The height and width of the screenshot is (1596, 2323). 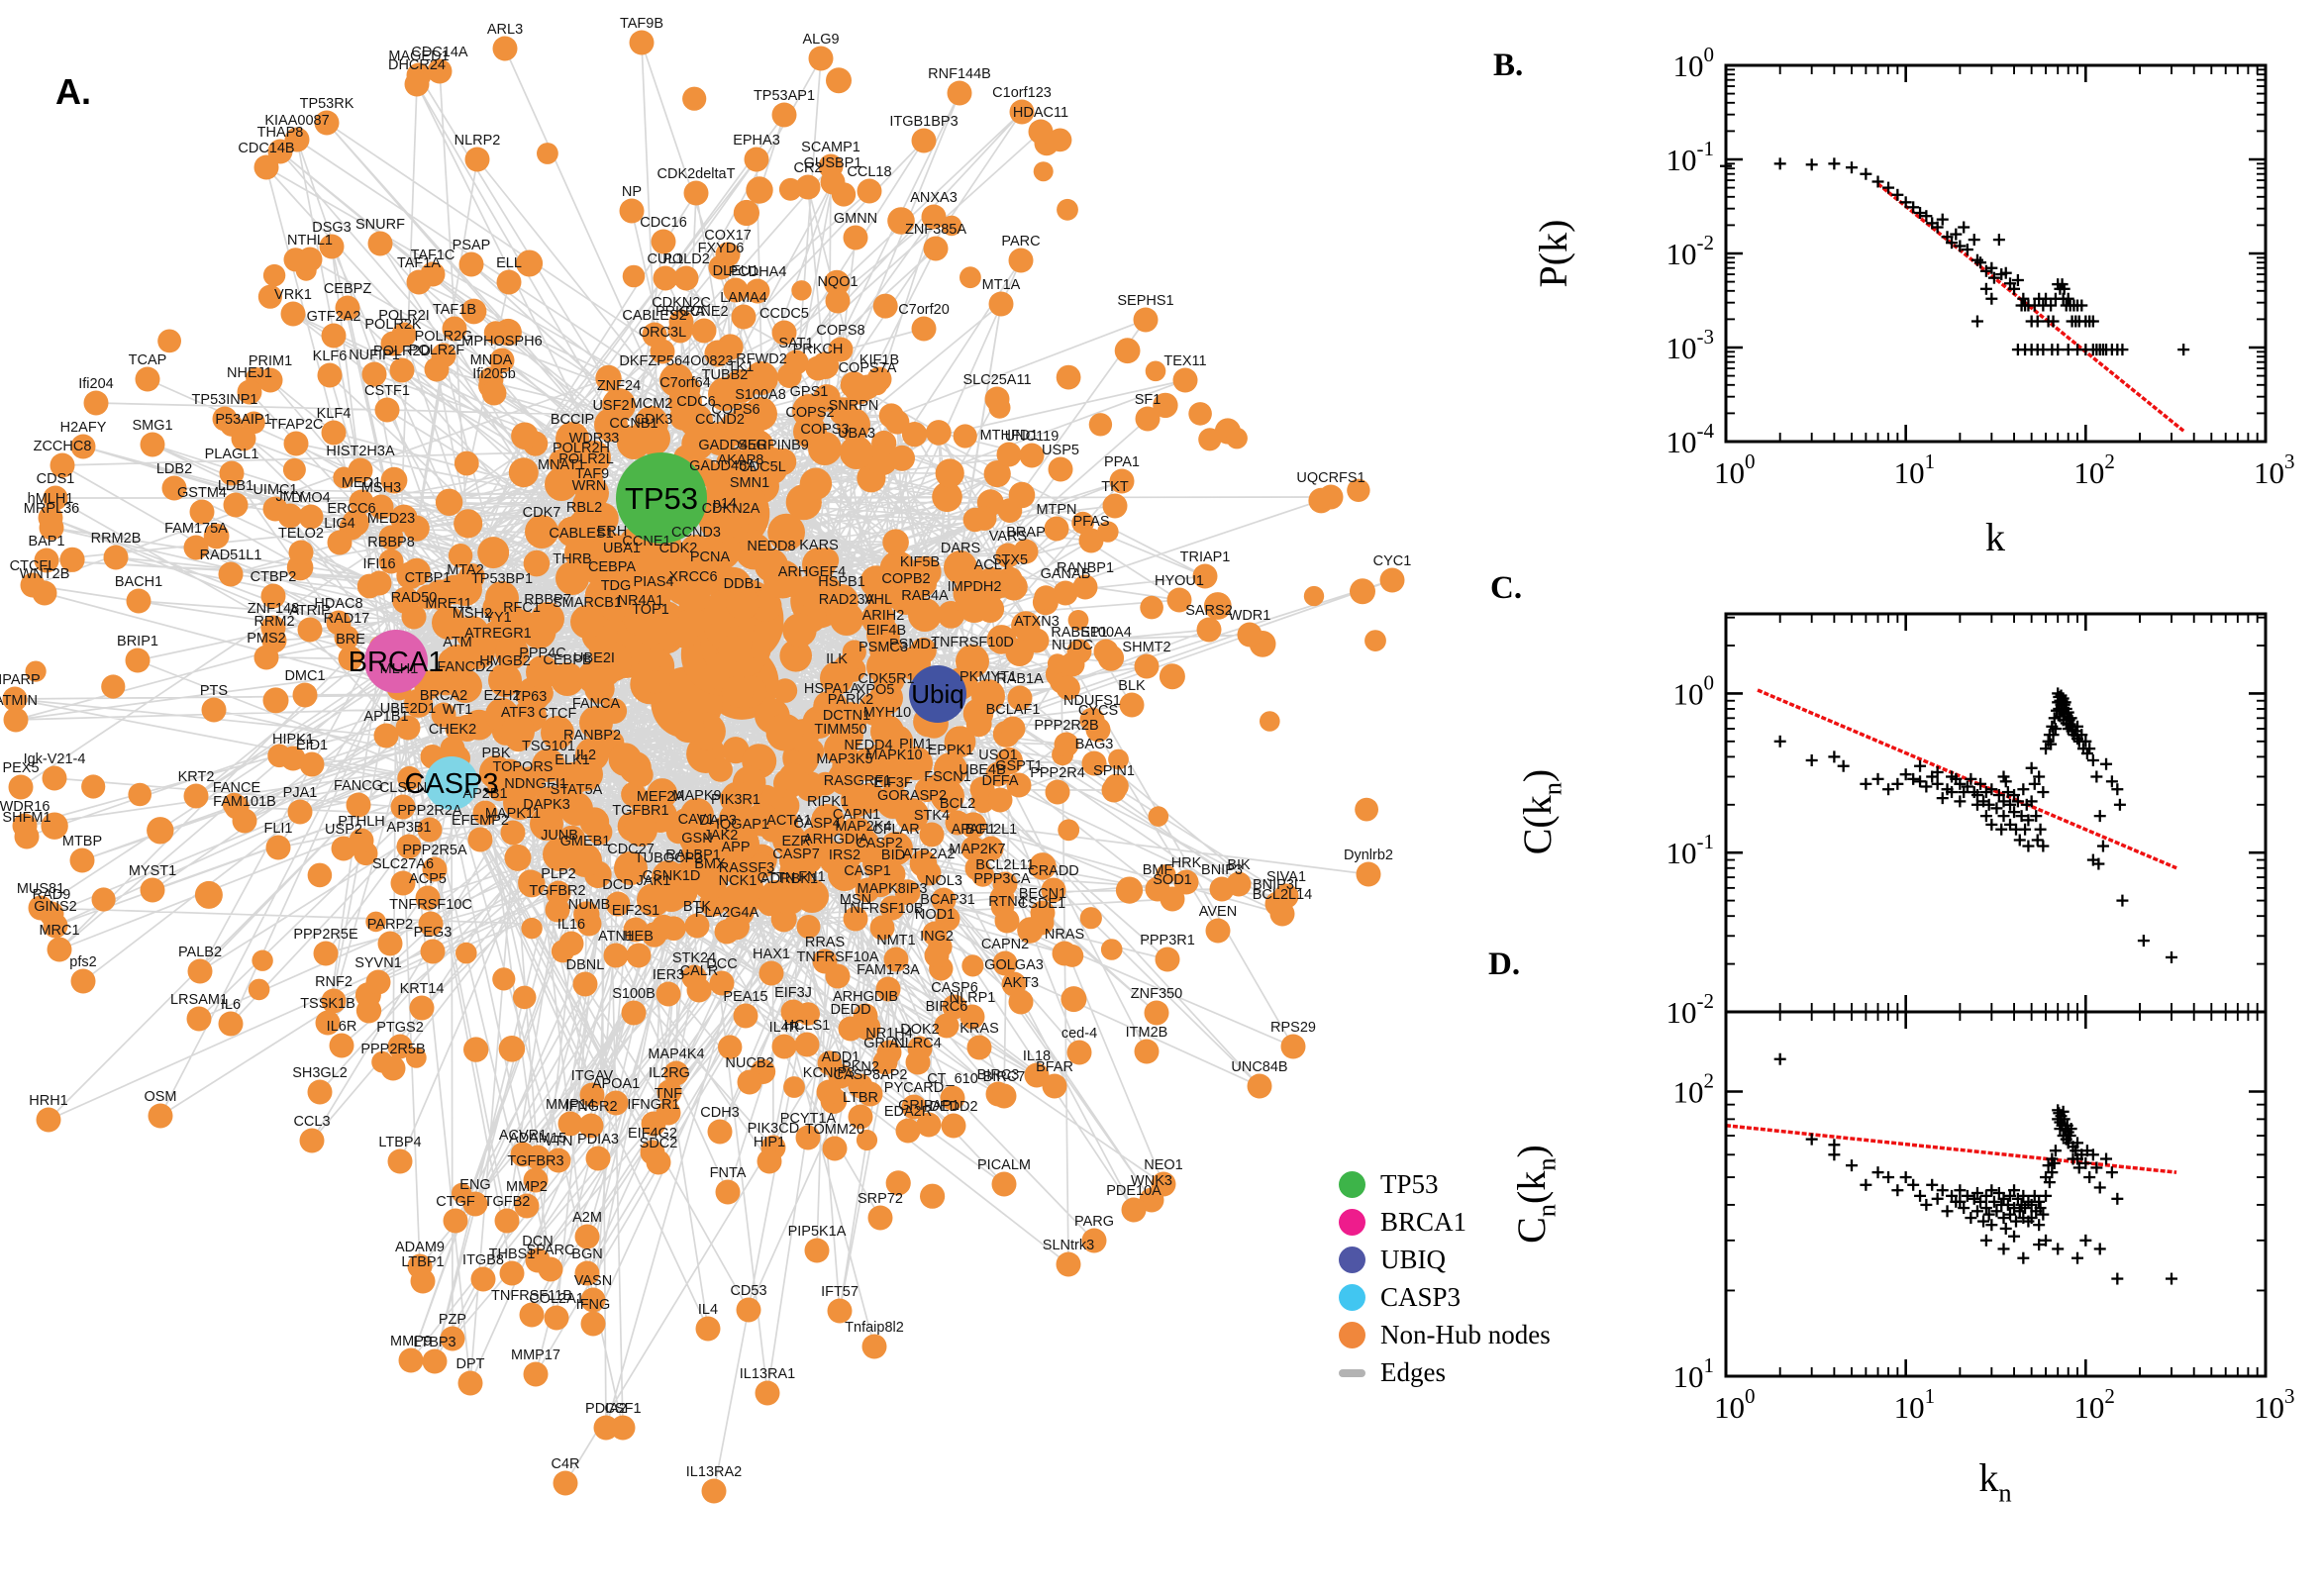 What do you see at coordinates (466, 570) in the screenshot?
I see `svg-text: MTA2` at bounding box center [466, 570].